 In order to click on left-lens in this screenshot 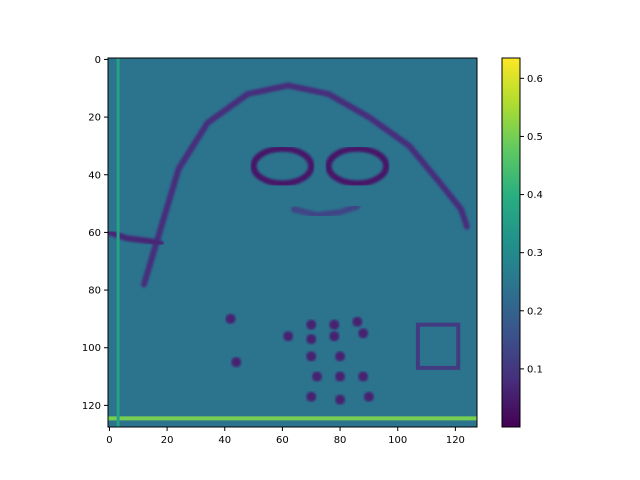, I will do `click(282, 166)`.